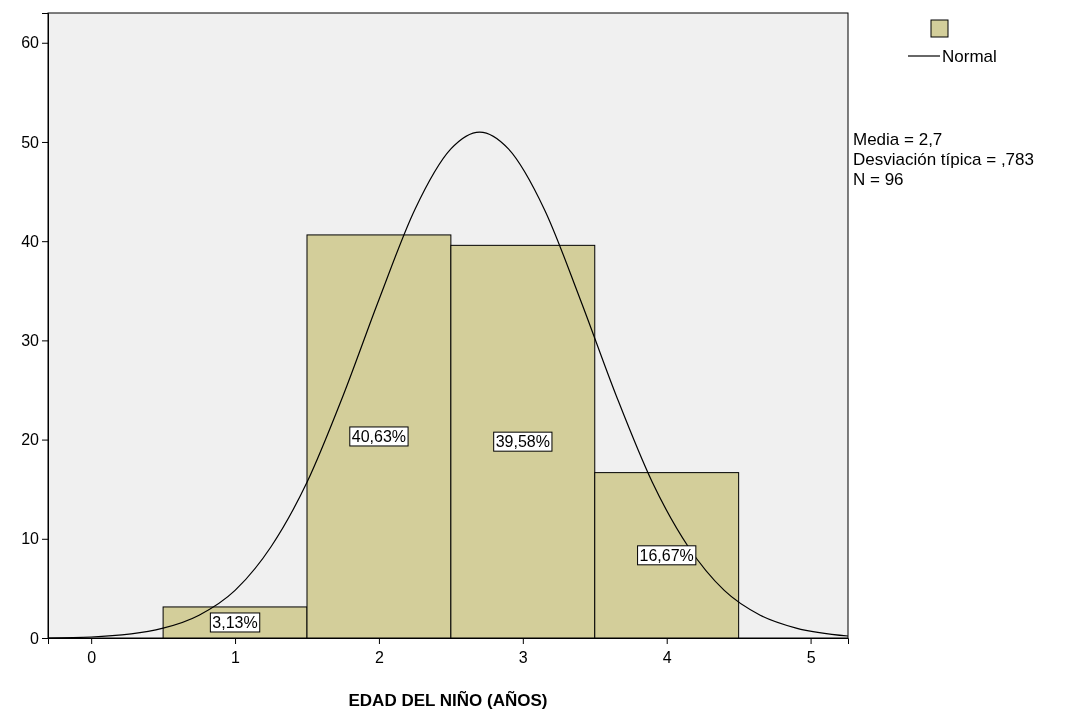  What do you see at coordinates (30, 440) in the screenshot?
I see `y-tick-label: 20` at bounding box center [30, 440].